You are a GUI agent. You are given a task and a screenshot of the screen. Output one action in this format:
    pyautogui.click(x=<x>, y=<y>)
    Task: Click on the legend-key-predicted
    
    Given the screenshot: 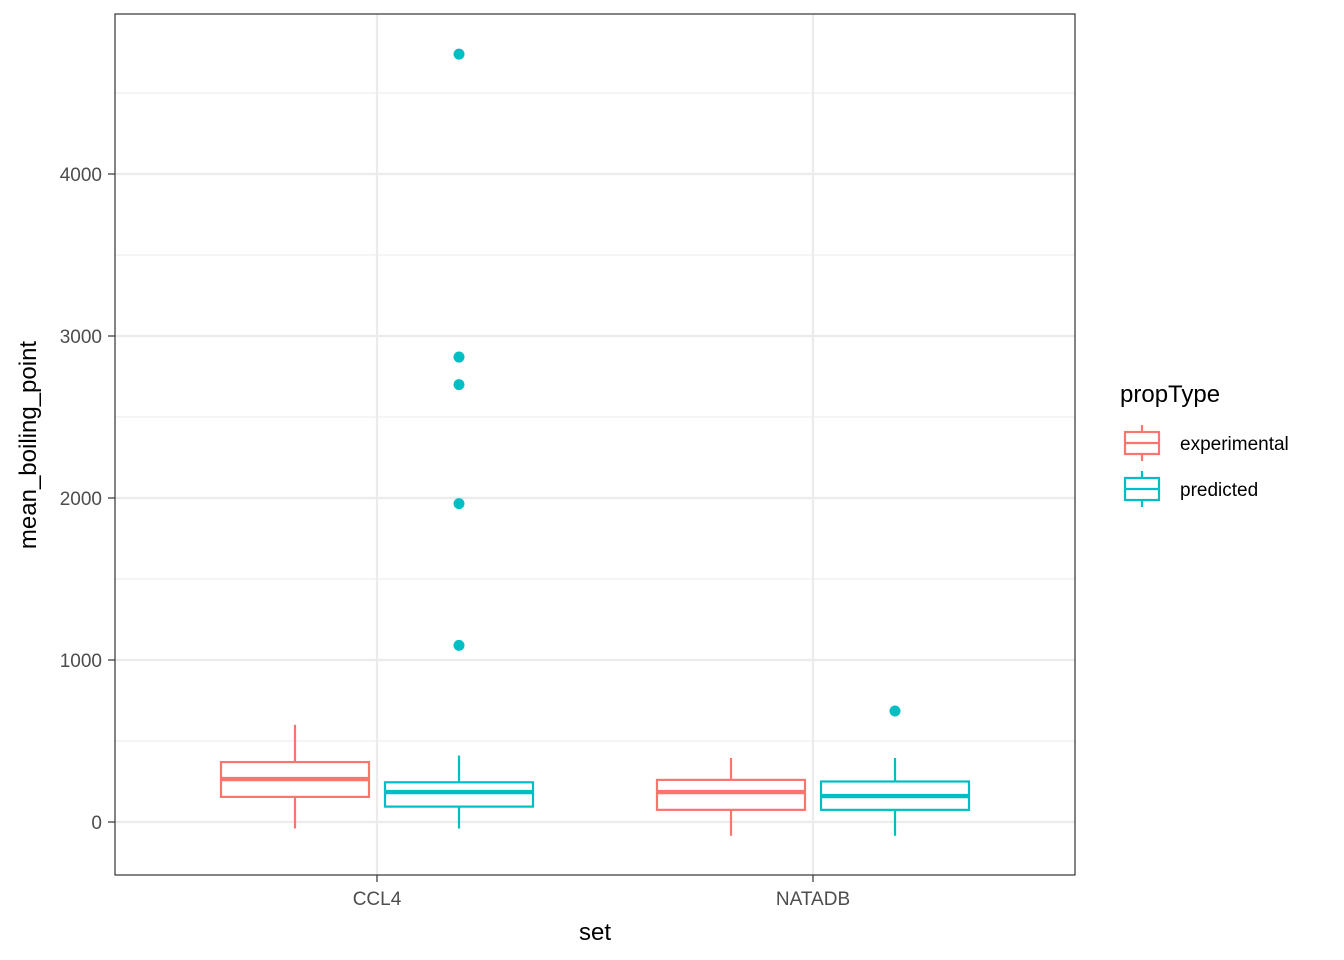 What is the action you would take?
    pyautogui.click(x=1142, y=489)
    